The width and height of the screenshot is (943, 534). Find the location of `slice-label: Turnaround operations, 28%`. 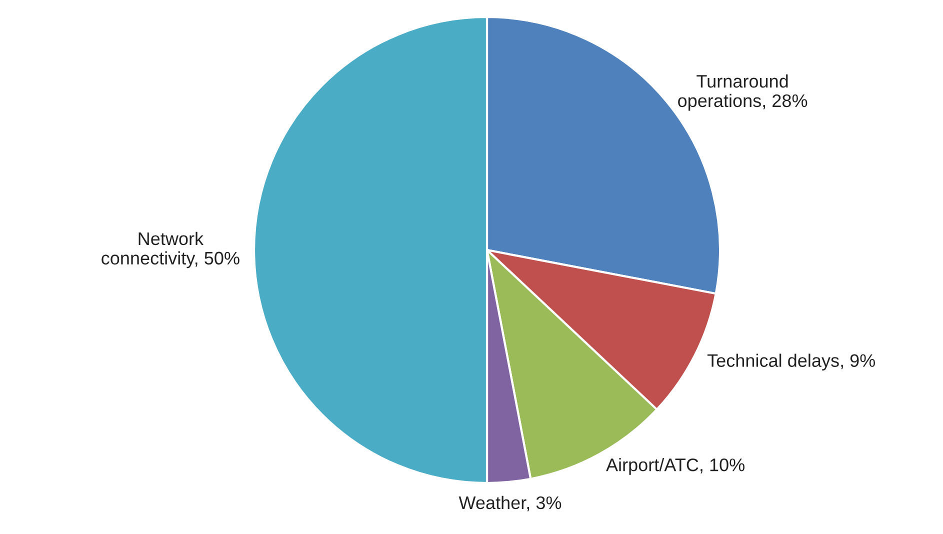

slice-label: Turnaround operations, 28% is located at coordinates (743, 92).